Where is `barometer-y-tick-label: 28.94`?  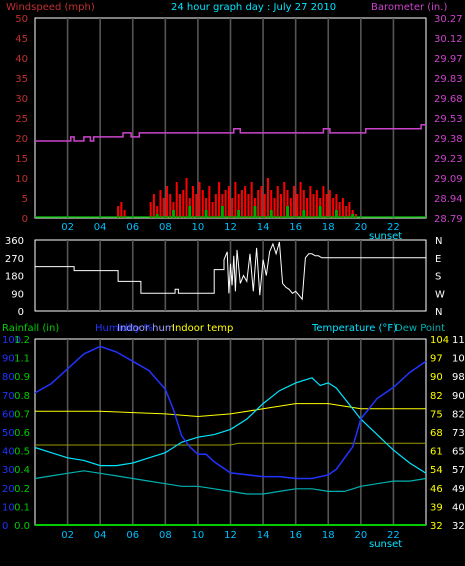 barometer-y-tick-label: 28.94 is located at coordinates (448, 199).